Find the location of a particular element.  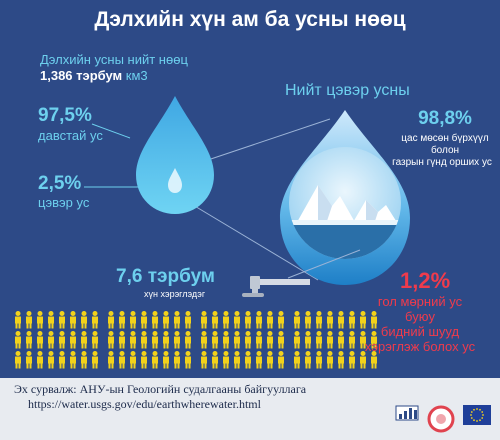

round-logo-icon is located at coordinates (441, 419).